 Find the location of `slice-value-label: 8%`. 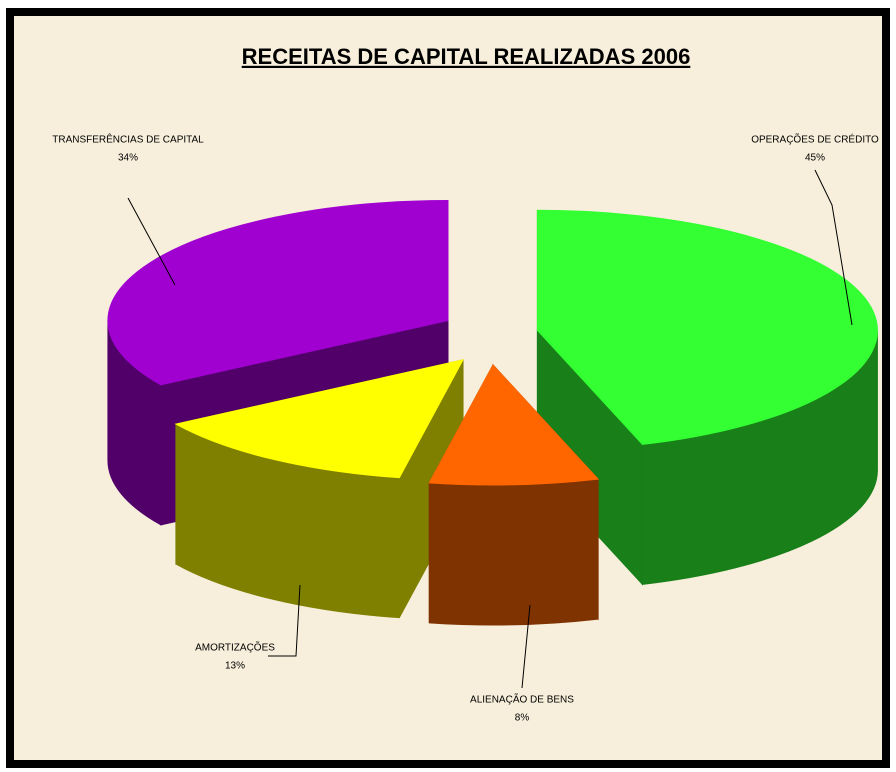

slice-value-label: 8% is located at coordinates (522, 718).